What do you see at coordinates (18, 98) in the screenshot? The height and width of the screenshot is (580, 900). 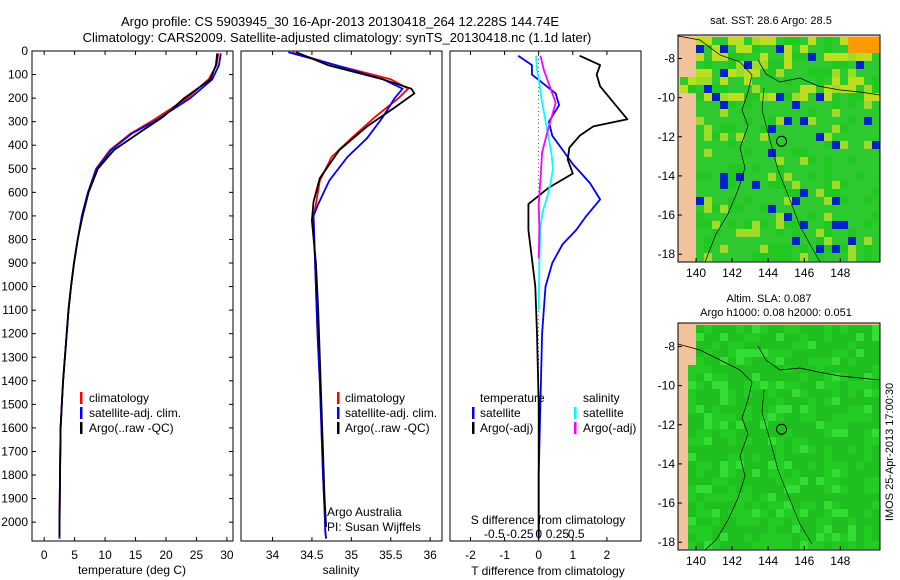 I see `depth-tick-label: 200` at bounding box center [18, 98].